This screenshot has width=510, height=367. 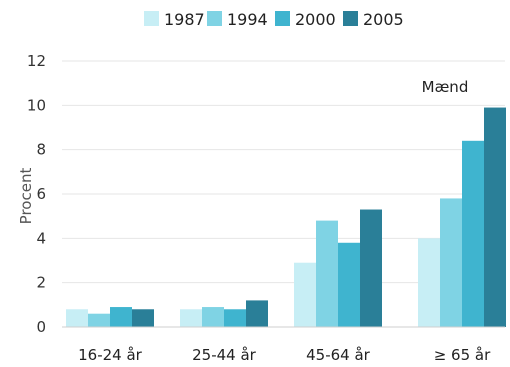 I want to click on legend: 1987 1994 2000 2005, so click(x=274, y=19).